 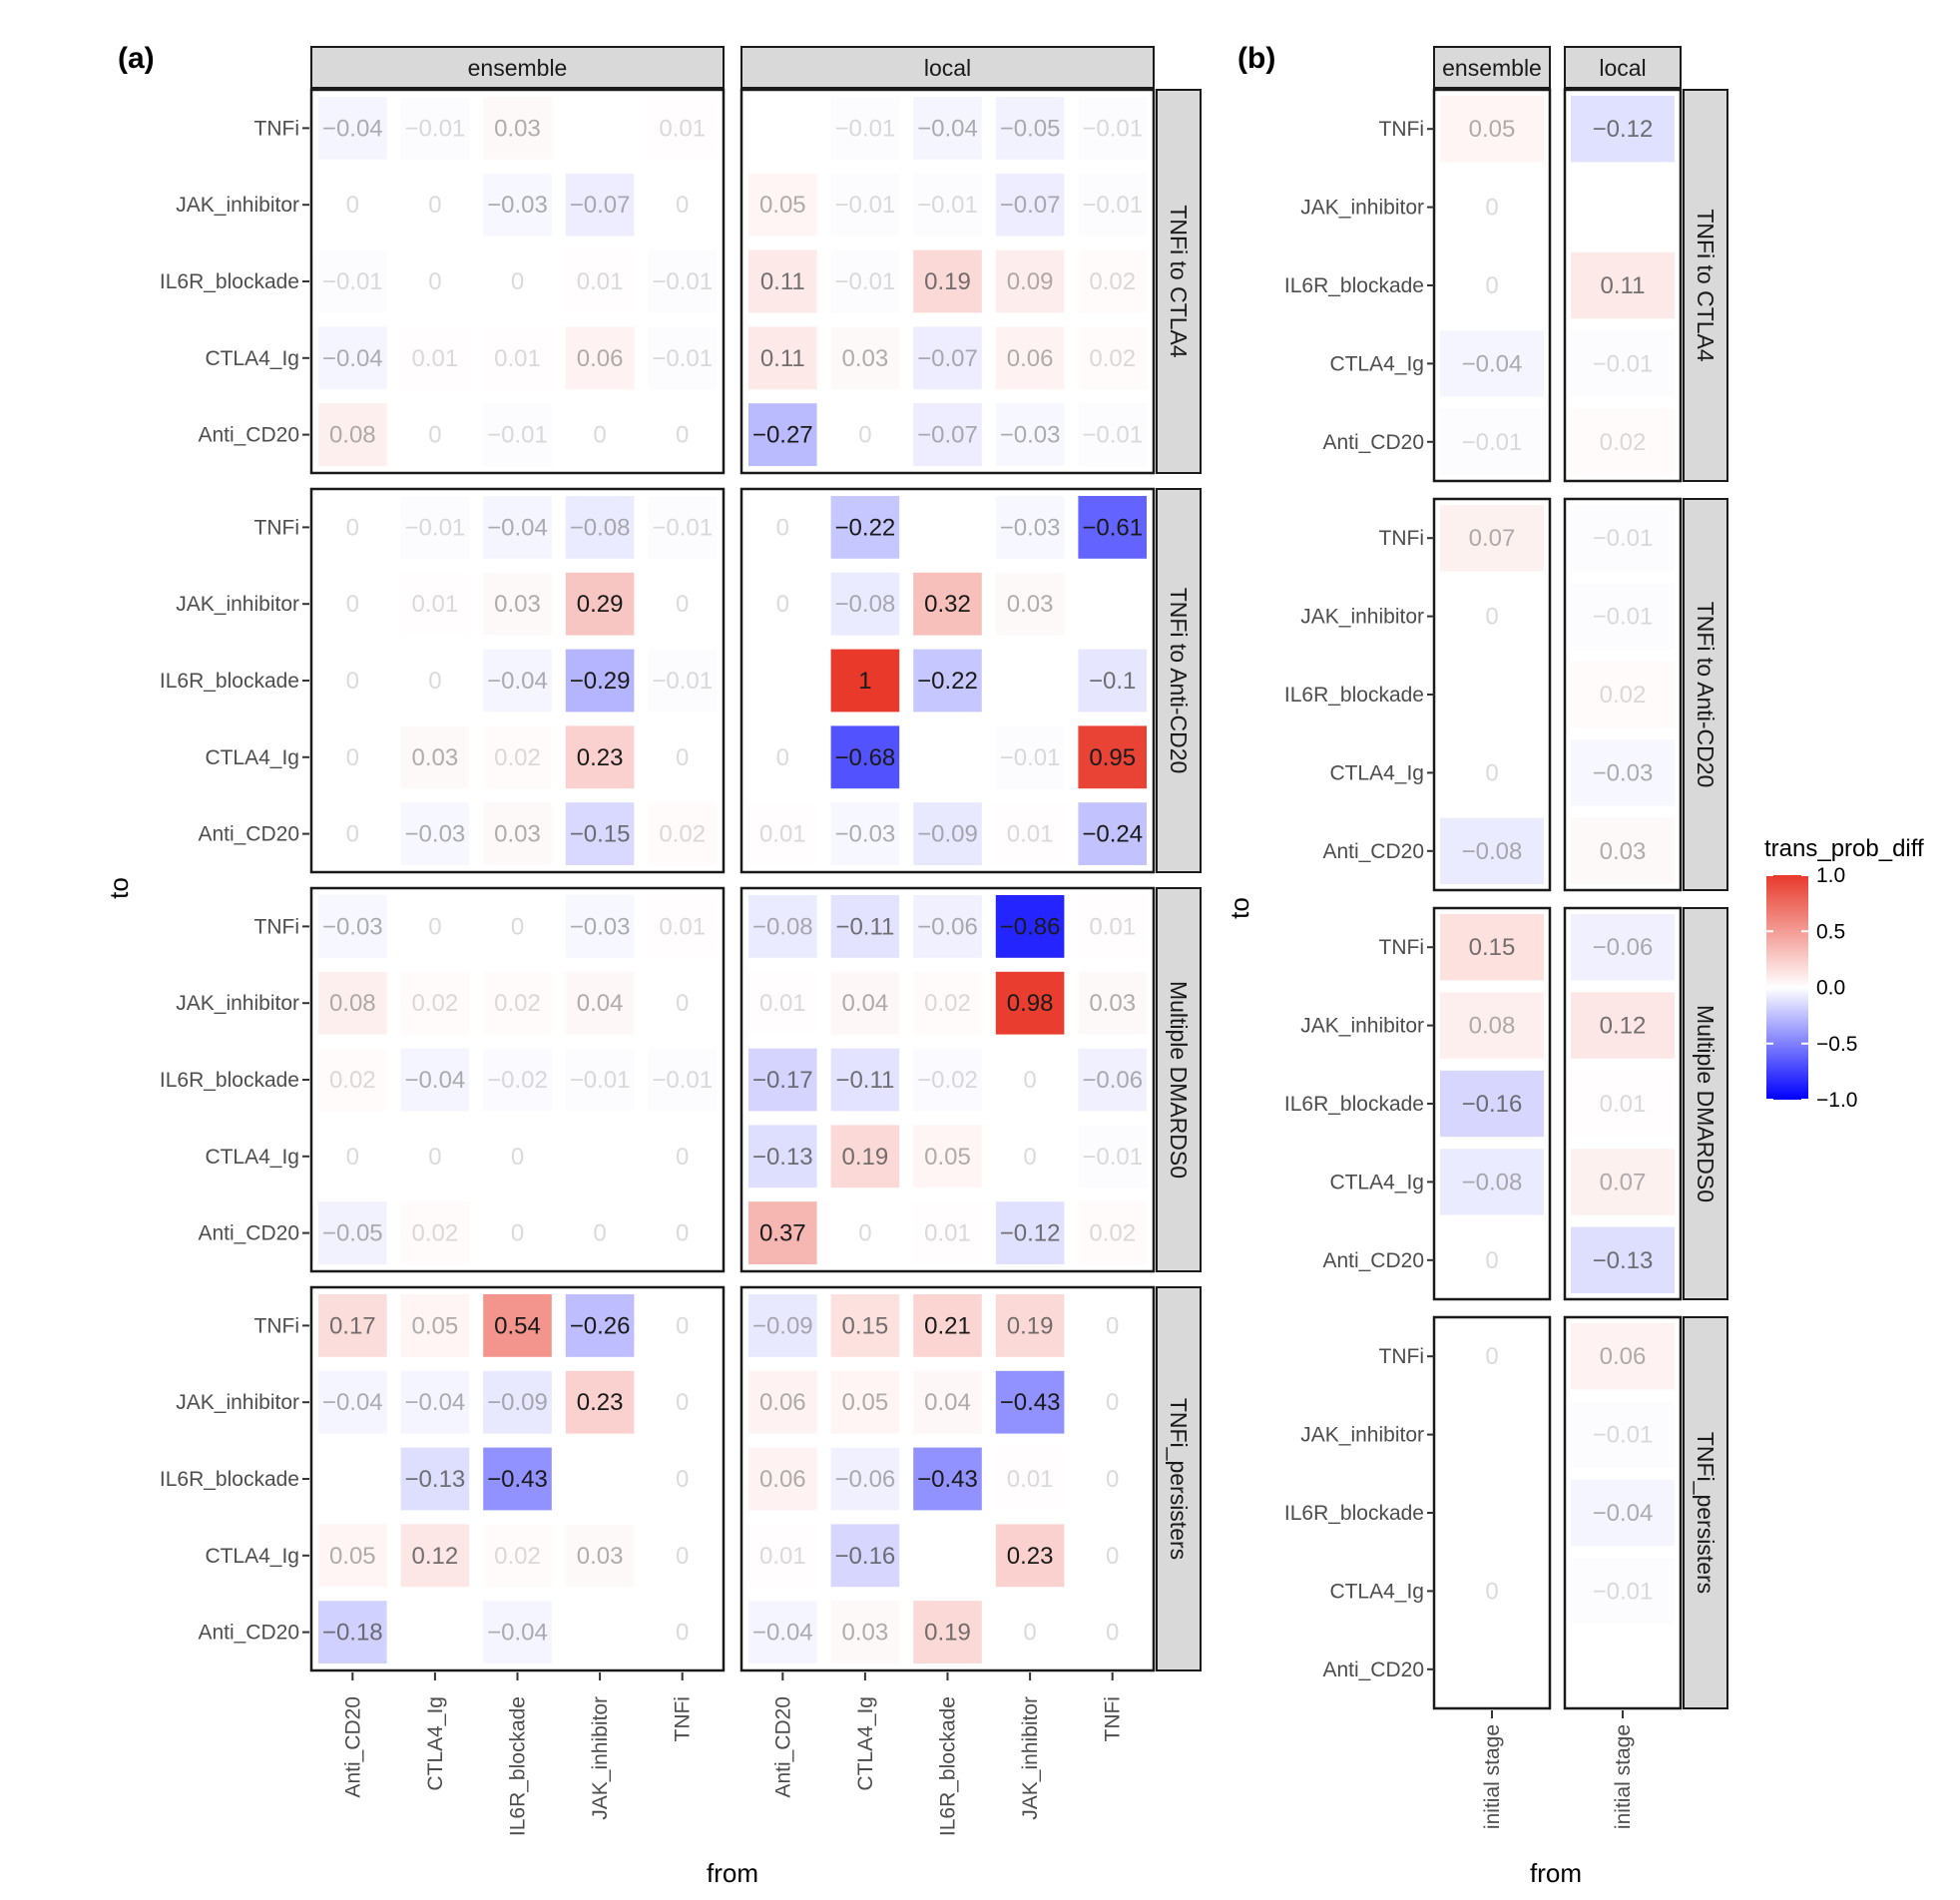 What do you see at coordinates (1623, 1512) in the screenshot?
I see `panel-frame-tnfi-persisters-local-b` at bounding box center [1623, 1512].